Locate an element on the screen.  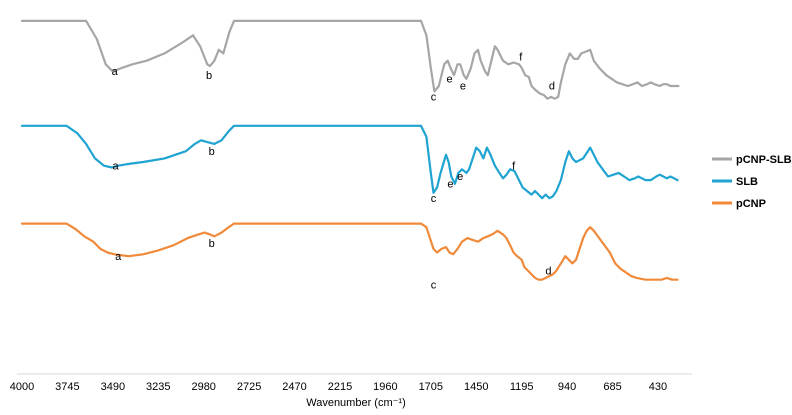
x-tick-label: 1450 is located at coordinates (476, 387).